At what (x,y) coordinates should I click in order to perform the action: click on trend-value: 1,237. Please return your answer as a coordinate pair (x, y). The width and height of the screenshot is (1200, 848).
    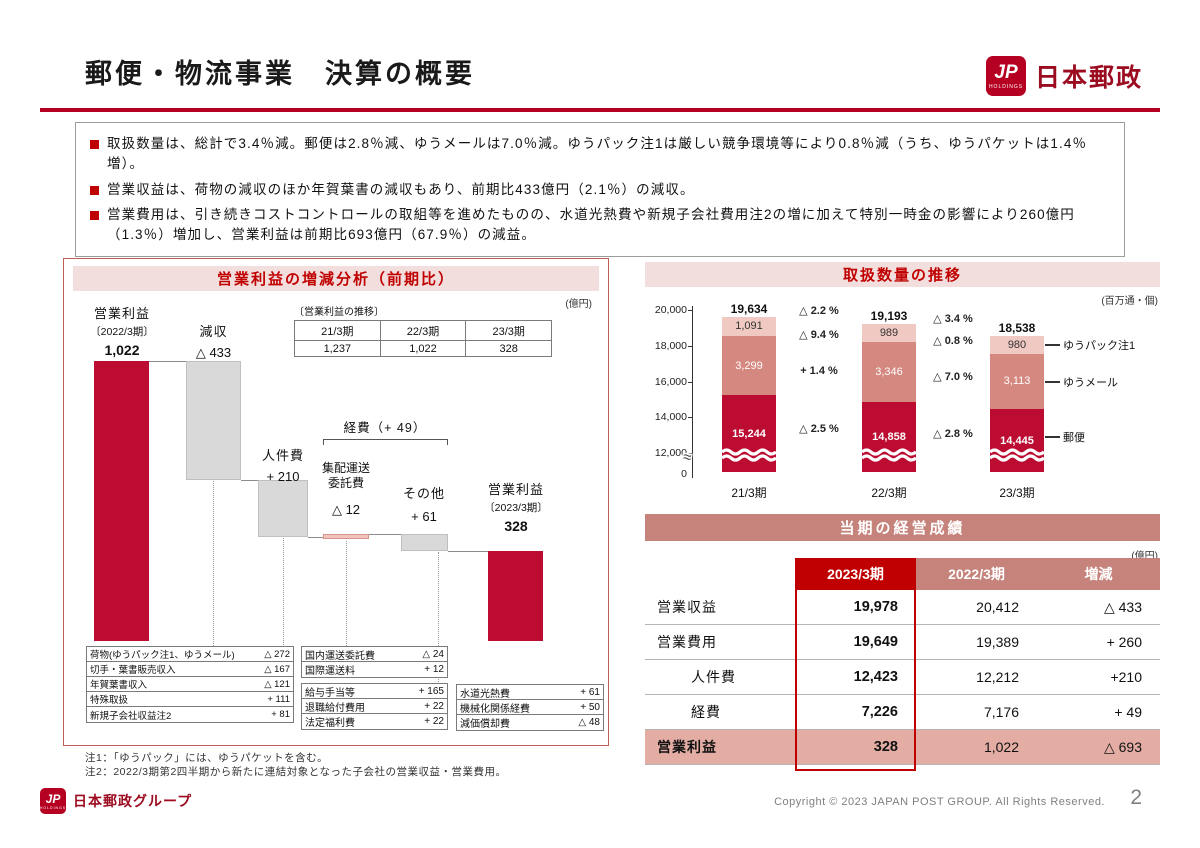
    Looking at the image, I should click on (338, 348).